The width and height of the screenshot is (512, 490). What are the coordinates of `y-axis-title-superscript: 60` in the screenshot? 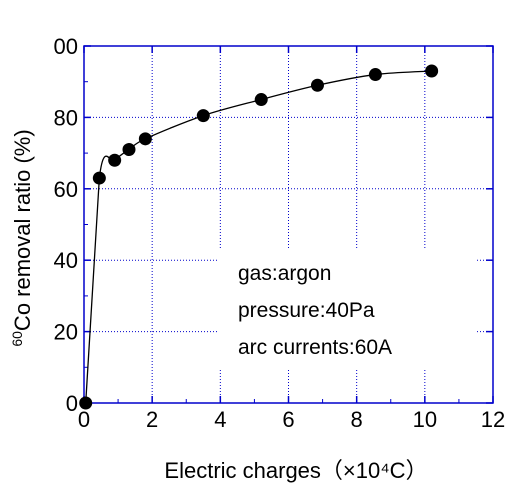 It's located at (17, 339).